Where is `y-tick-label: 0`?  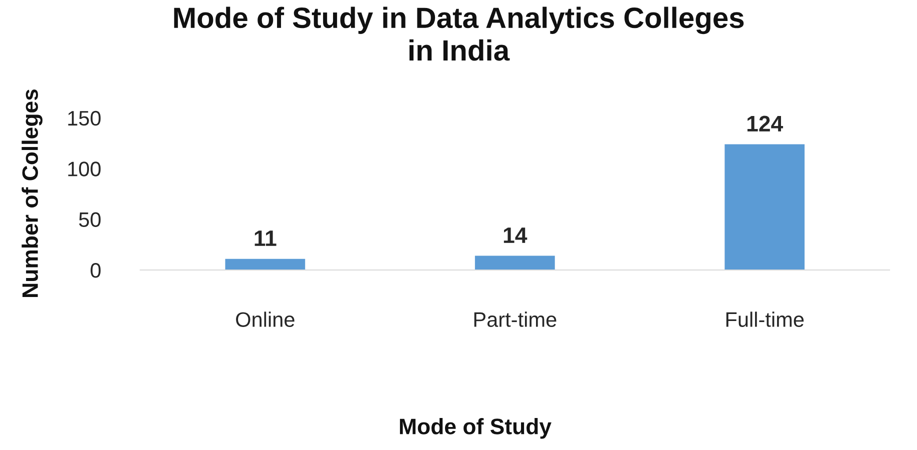
y-tick-label: 0 is located at coordinates (95, 270).